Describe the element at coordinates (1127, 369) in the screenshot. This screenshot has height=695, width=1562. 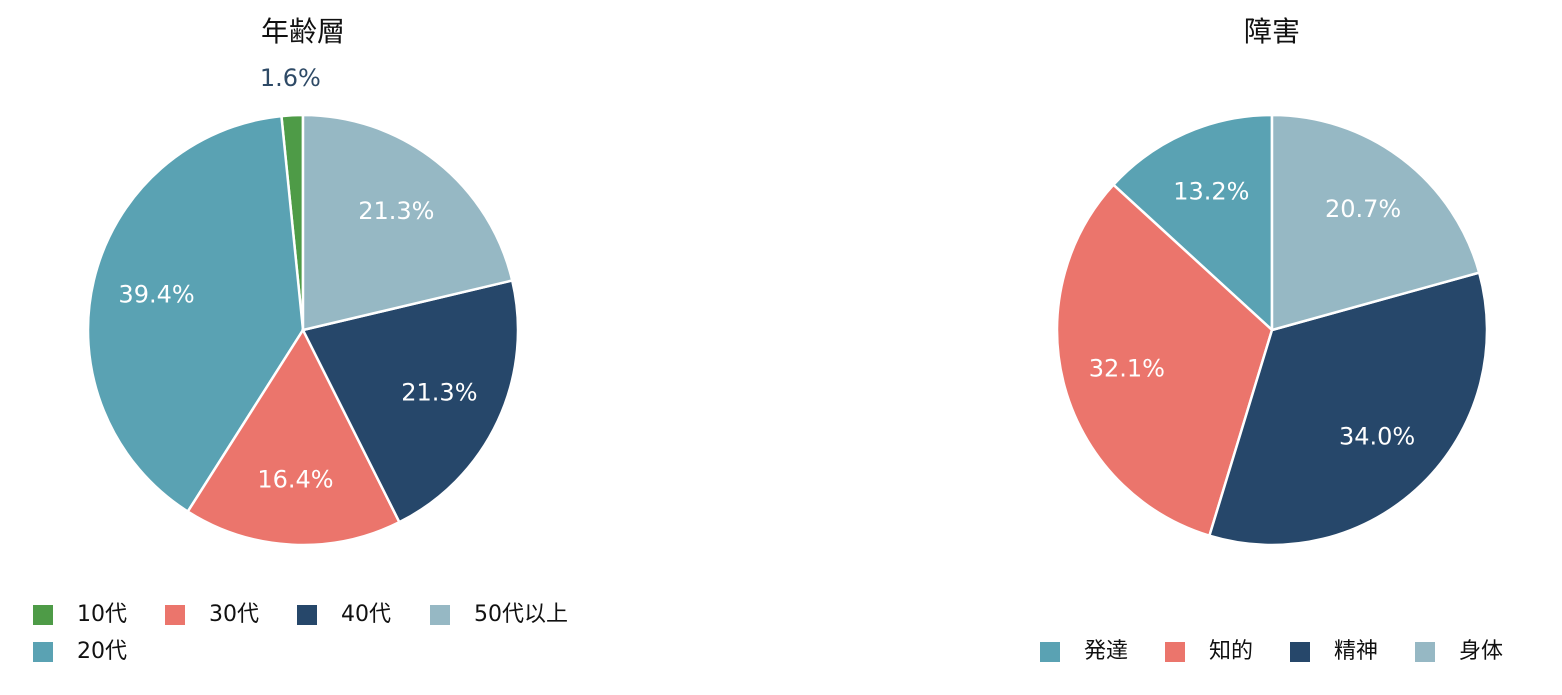
I see `value-label: 32.1%` at that location.